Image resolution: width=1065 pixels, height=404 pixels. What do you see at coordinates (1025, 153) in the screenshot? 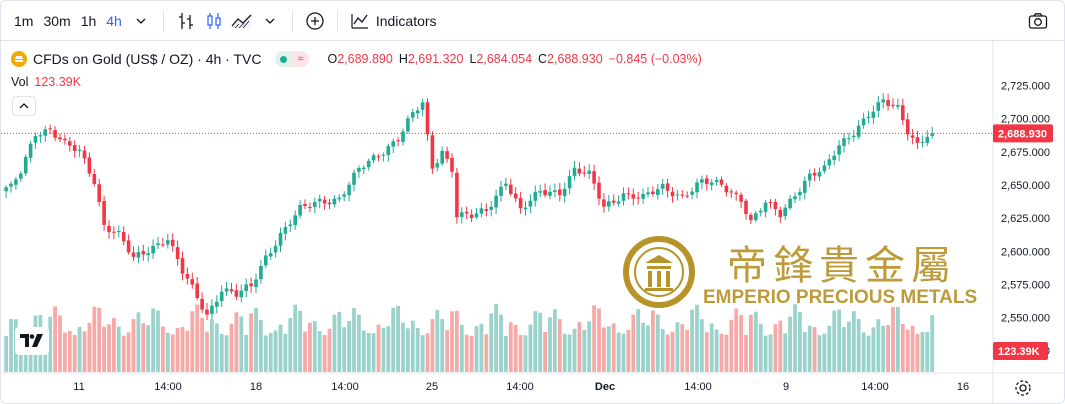
I see `y-tick-label: 2,675.000` at bounding box center [1025, 153].